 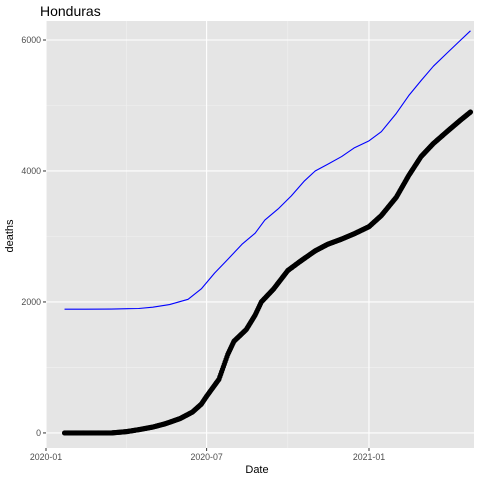 What do you see at coordinates (256, 470) in the screenshot?
I see `x-axis-title: Date` at bounding box center [256, 470].